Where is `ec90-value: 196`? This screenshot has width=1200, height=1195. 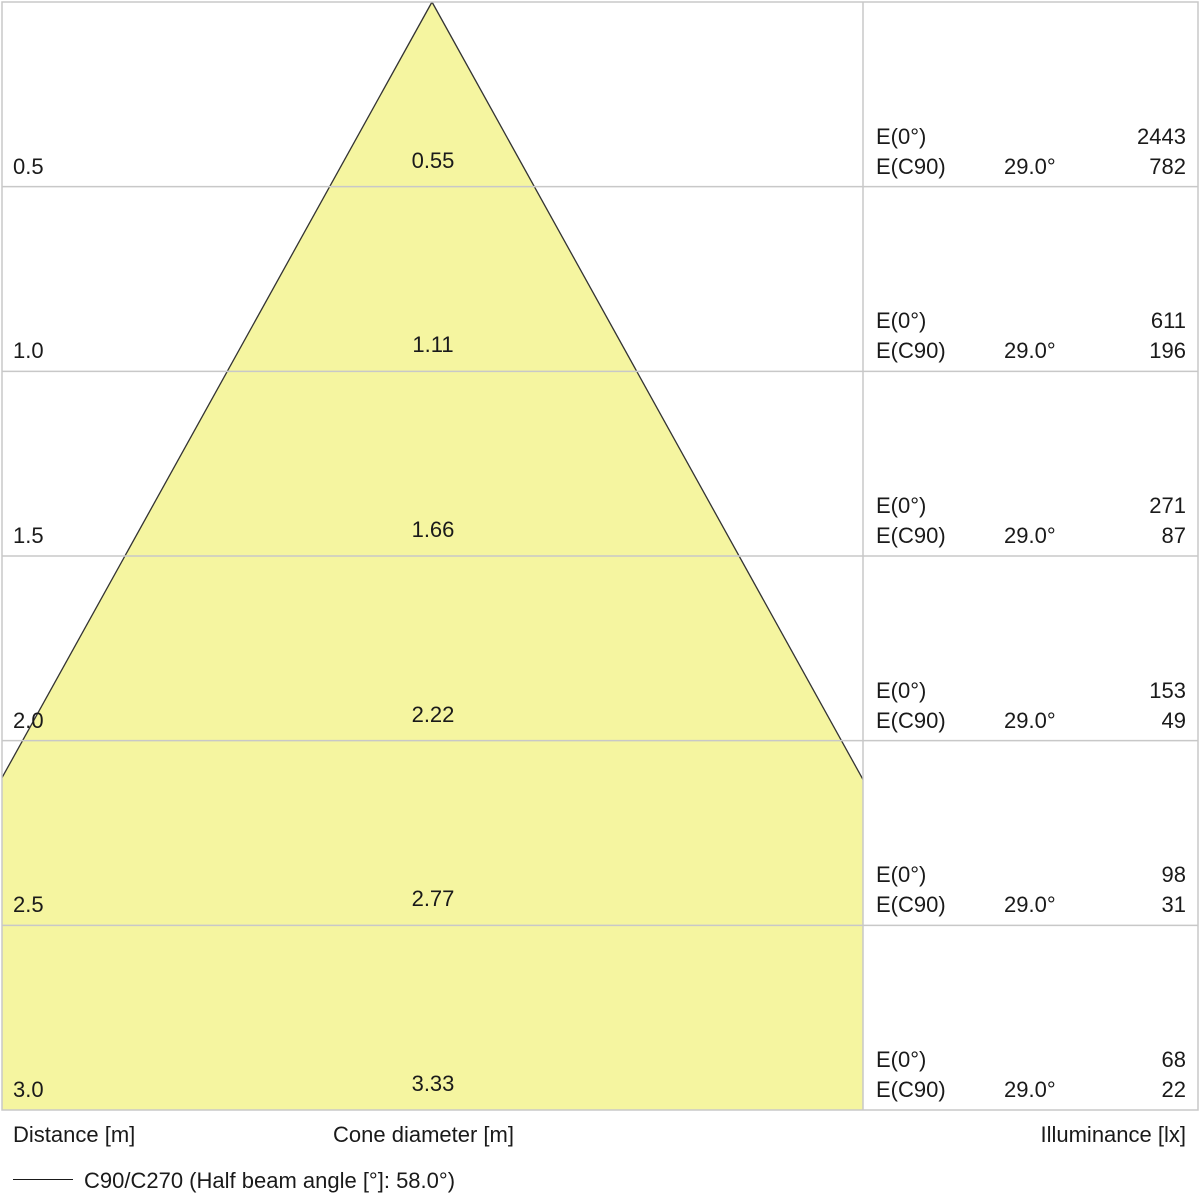 ec90-value: 196 is located at coordinates (1167, 351).